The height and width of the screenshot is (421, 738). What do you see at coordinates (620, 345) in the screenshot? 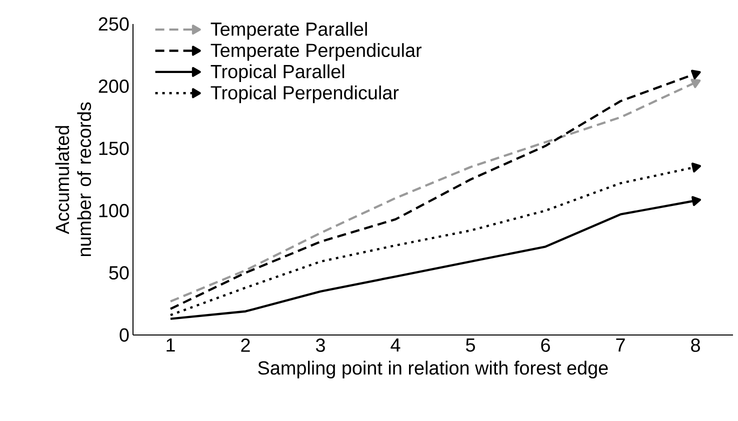
I see `x-tick-label: 7` at bounding box center [620, 345].